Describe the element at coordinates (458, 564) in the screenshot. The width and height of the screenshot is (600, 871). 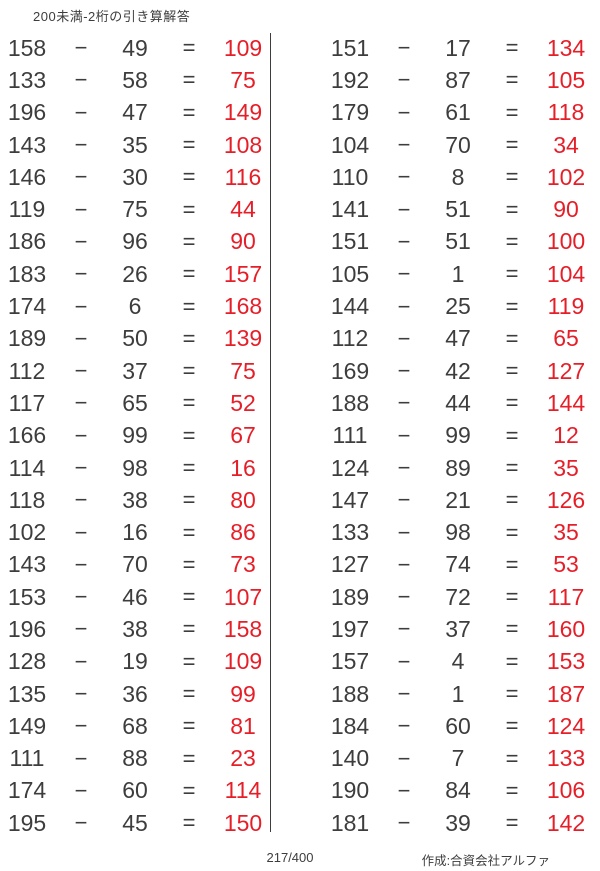
I see `subtrahend: 74` at that location.